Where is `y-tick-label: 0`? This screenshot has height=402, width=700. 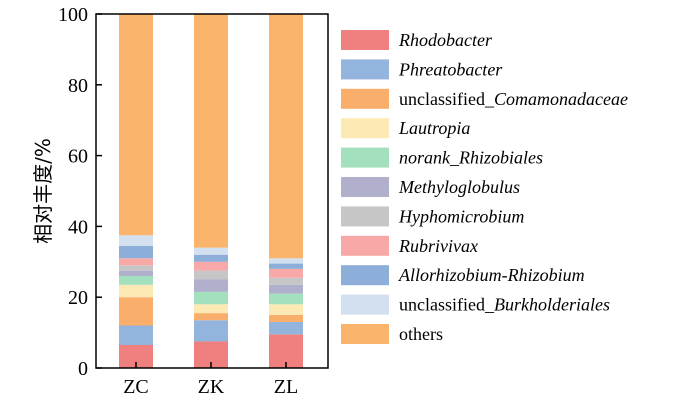
y-tick-label: 0 is located at coordinates (83, 369).